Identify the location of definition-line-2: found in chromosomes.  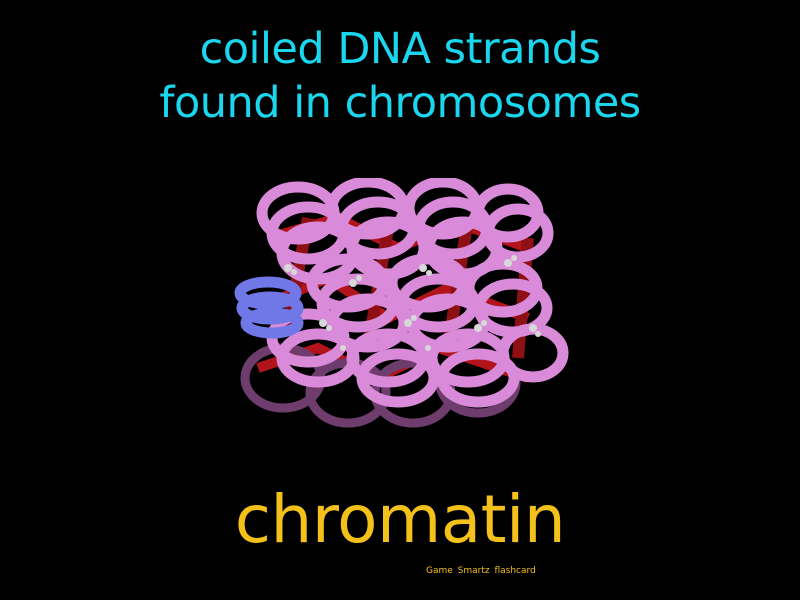
(400, 103).